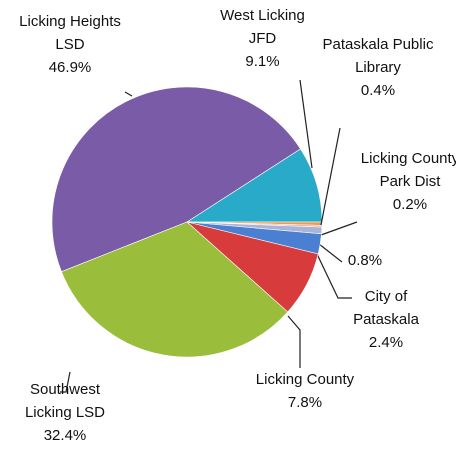 The width and height of the screenshot is (456, 451). I want to click on value-label: 46.9%, so click(70, 67).